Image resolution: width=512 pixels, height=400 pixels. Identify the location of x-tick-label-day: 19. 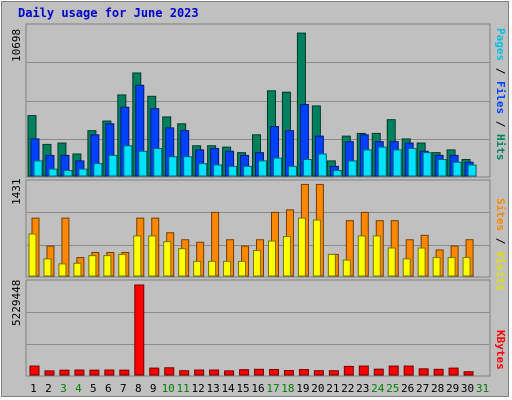
(302, 388).